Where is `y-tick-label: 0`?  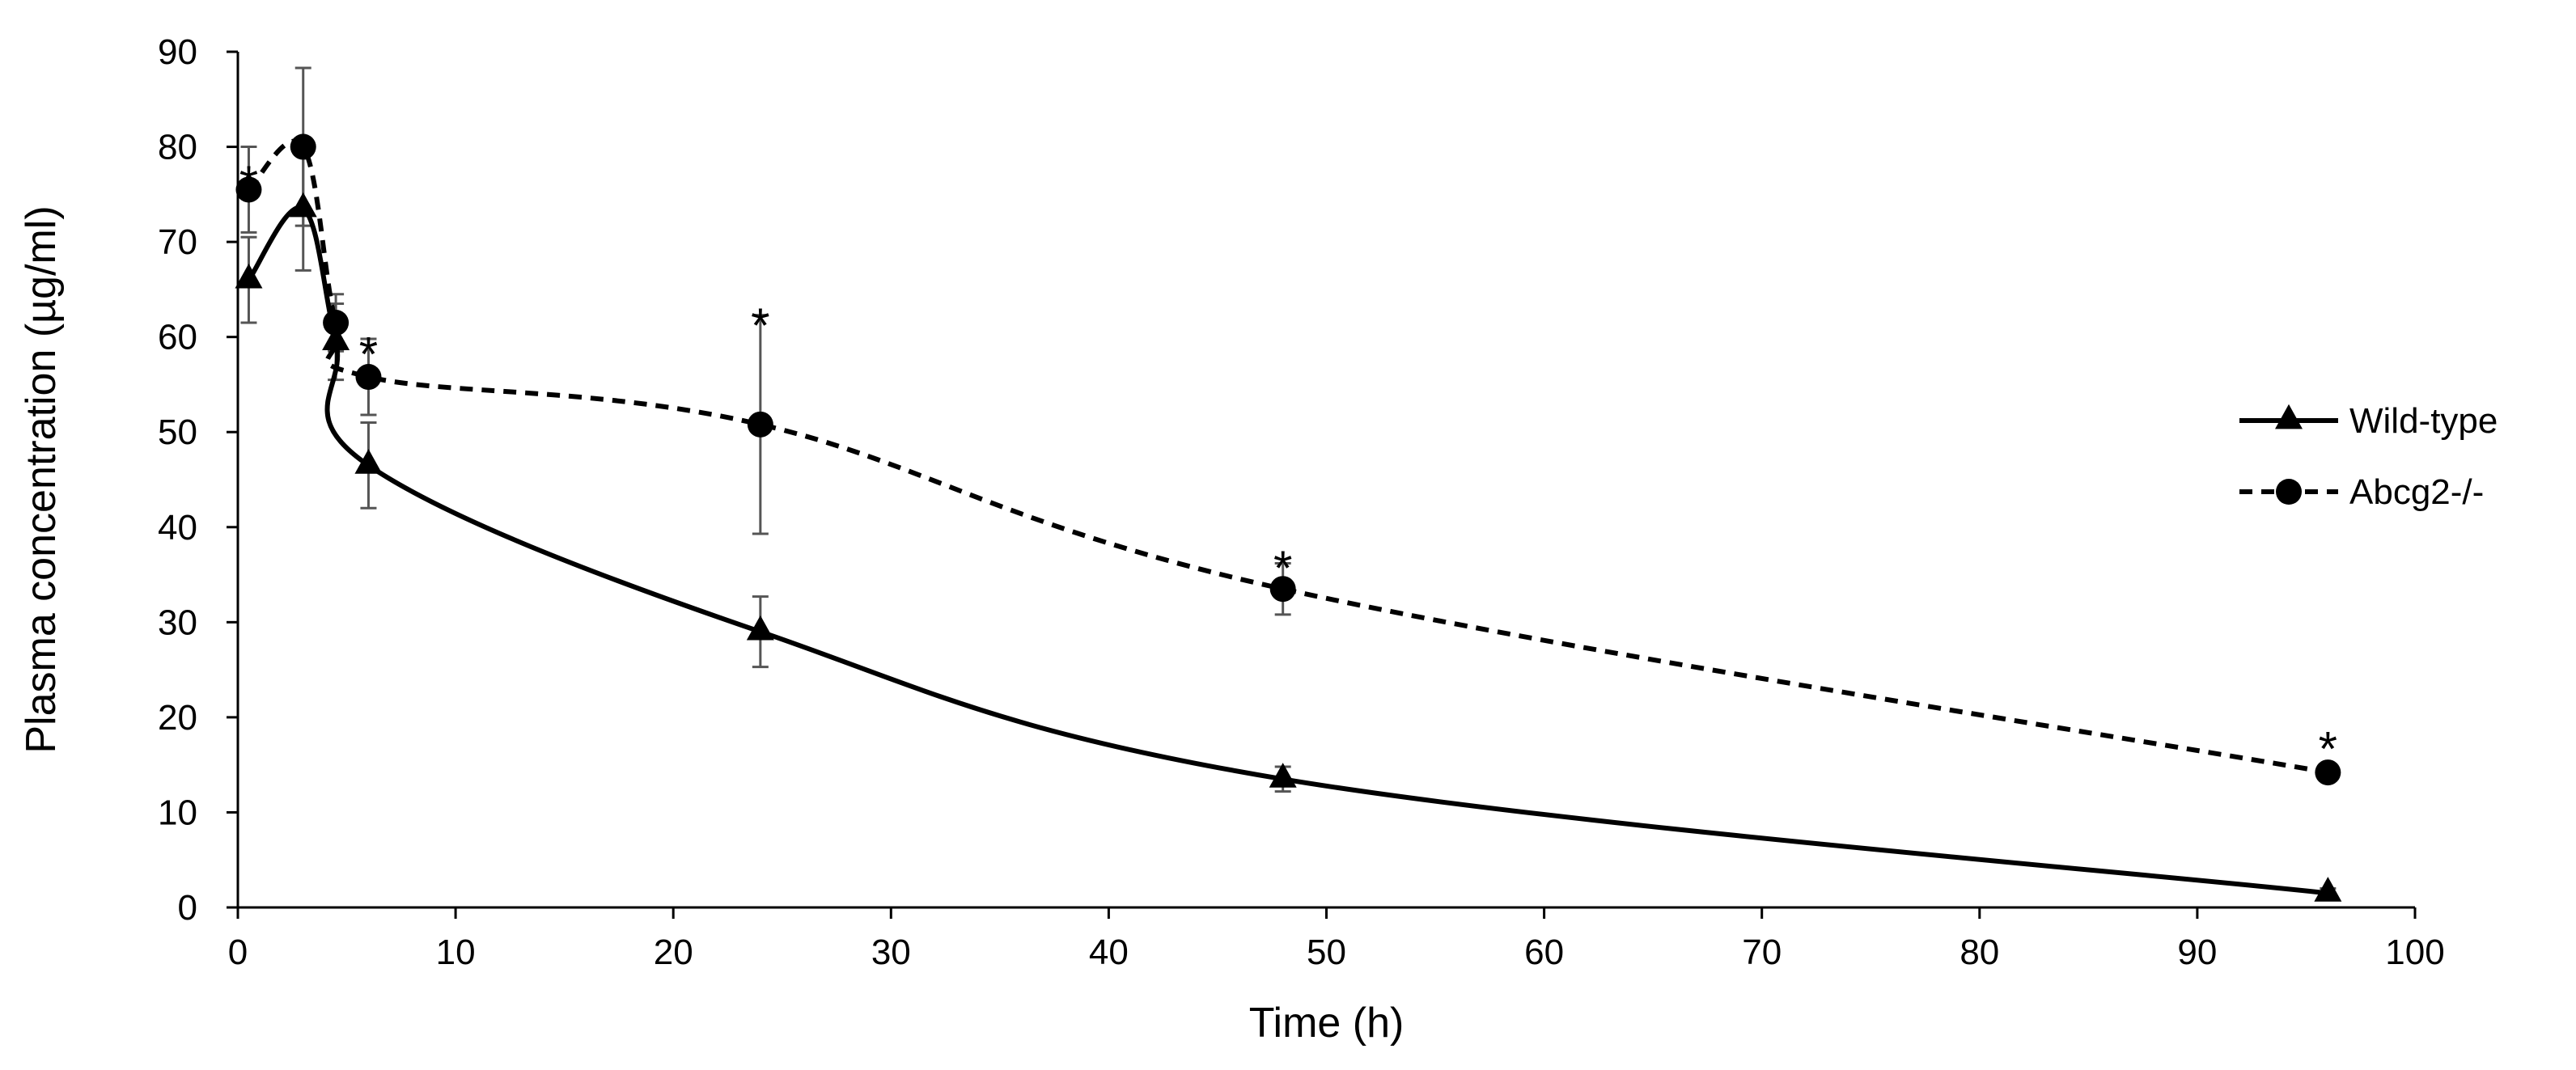 y-tick-label: 0 is located at coordinates (187, 908).